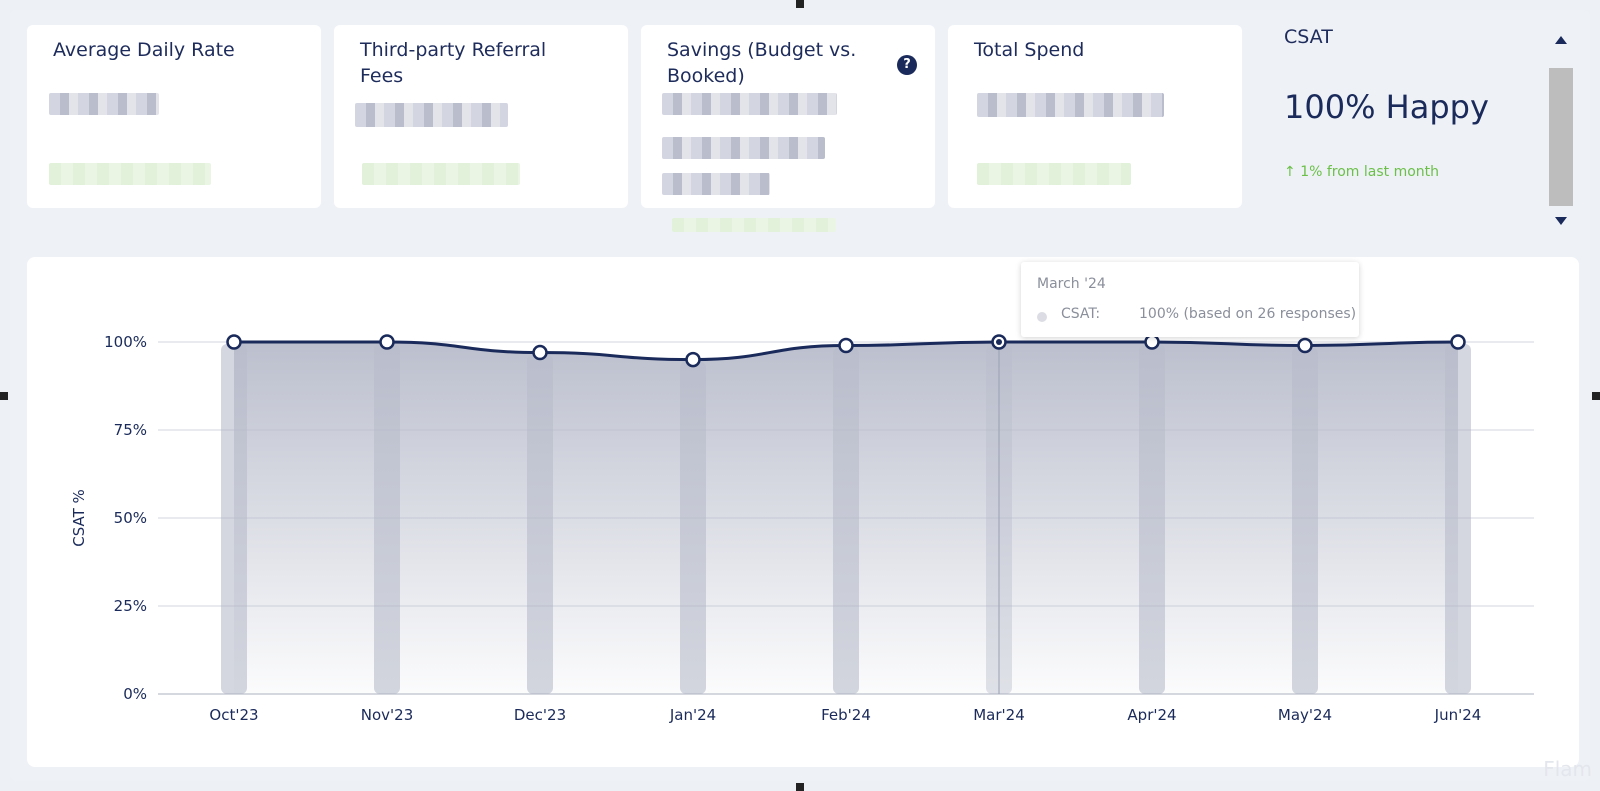 The width and height of the screenshot is (1600, 791). I want to click on csat-delta: ↑ 1% from last month, so click(1361, 172).